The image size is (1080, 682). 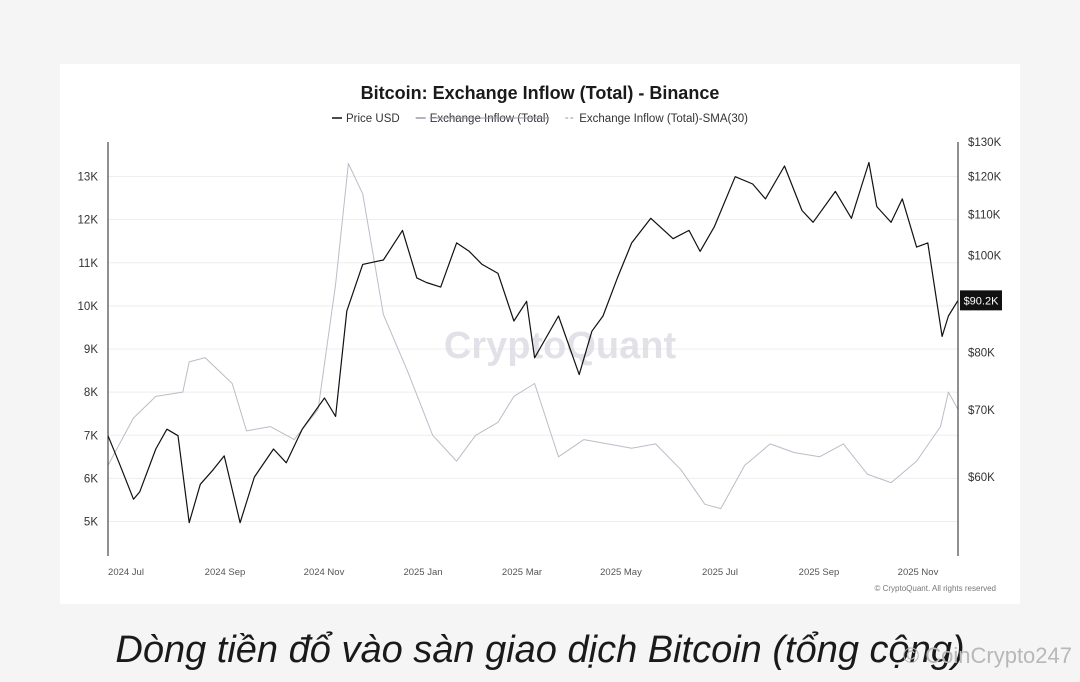 I want to click on last-price-text: $90.2K, so click(x=982, y=301).